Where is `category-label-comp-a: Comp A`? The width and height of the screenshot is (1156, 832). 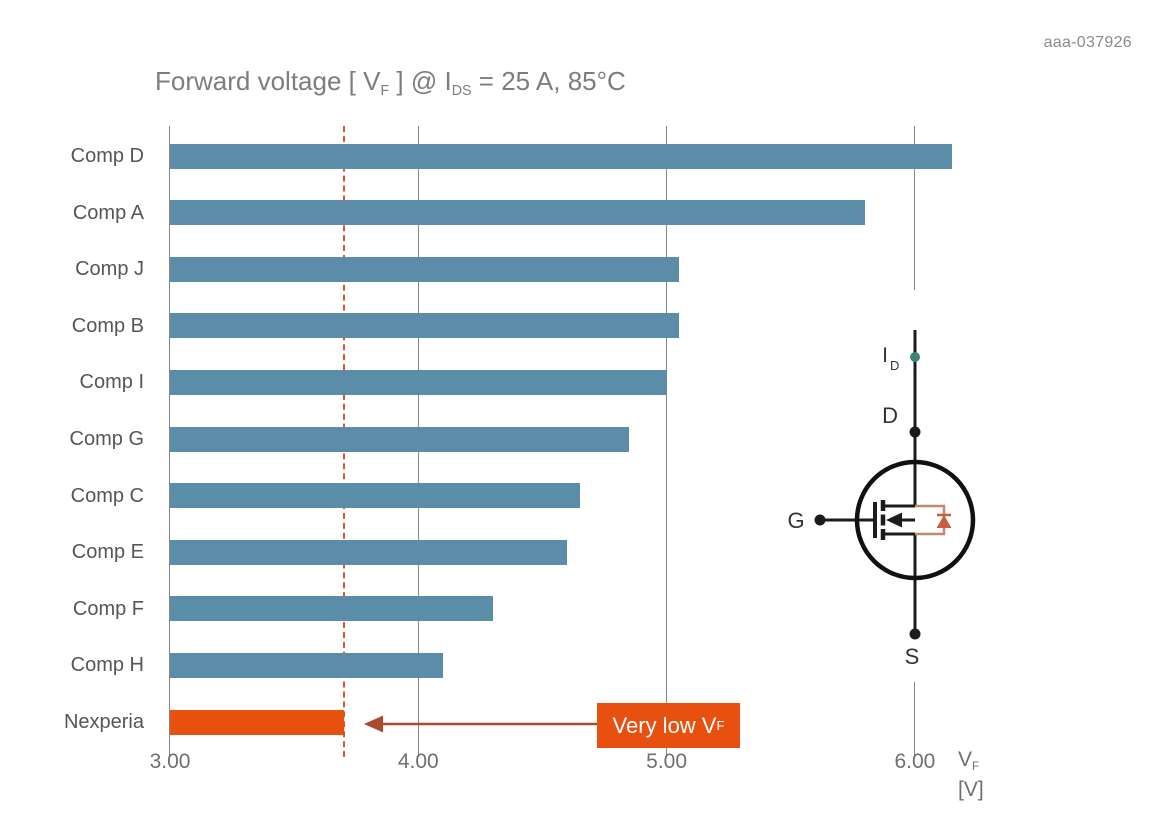
category-label-comp-a: Comp A is located at coordinates (108, 212).